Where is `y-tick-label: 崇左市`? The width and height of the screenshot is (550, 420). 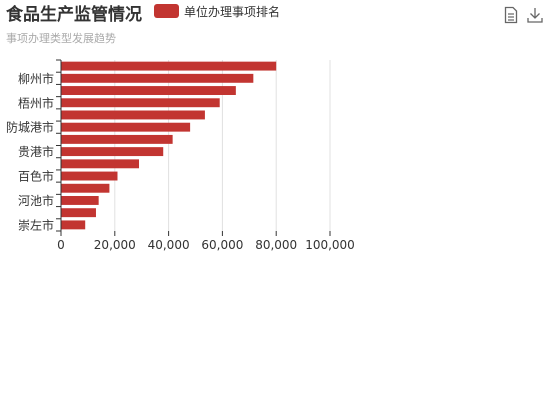 y-tick-label: 崇左市 is located at coordinates (36, 224).